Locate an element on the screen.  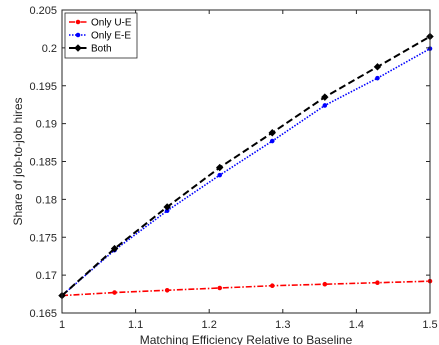
legend: Only U-E Only E-E Both is located at coordinates (101, 35).